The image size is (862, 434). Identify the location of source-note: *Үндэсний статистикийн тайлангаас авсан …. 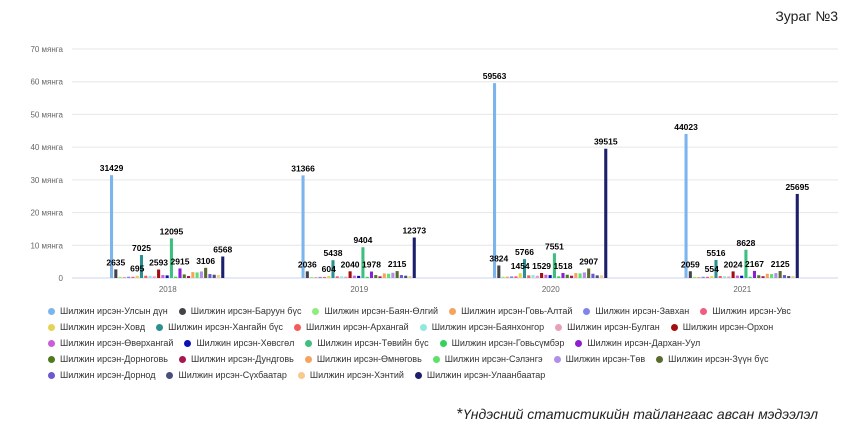
(637, 415).